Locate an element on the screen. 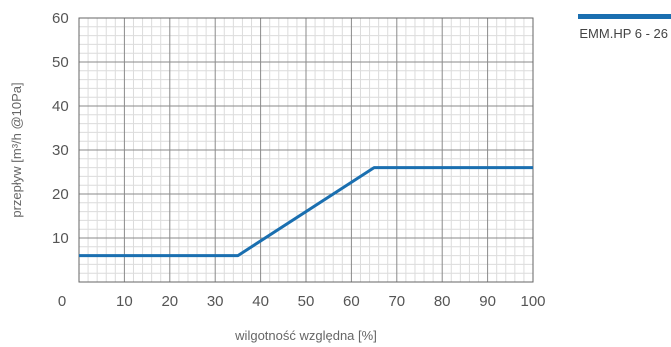 The image size is (671, 347). legend-label: EMM.HP 6 - 26 is located at coordinates (623, 33).